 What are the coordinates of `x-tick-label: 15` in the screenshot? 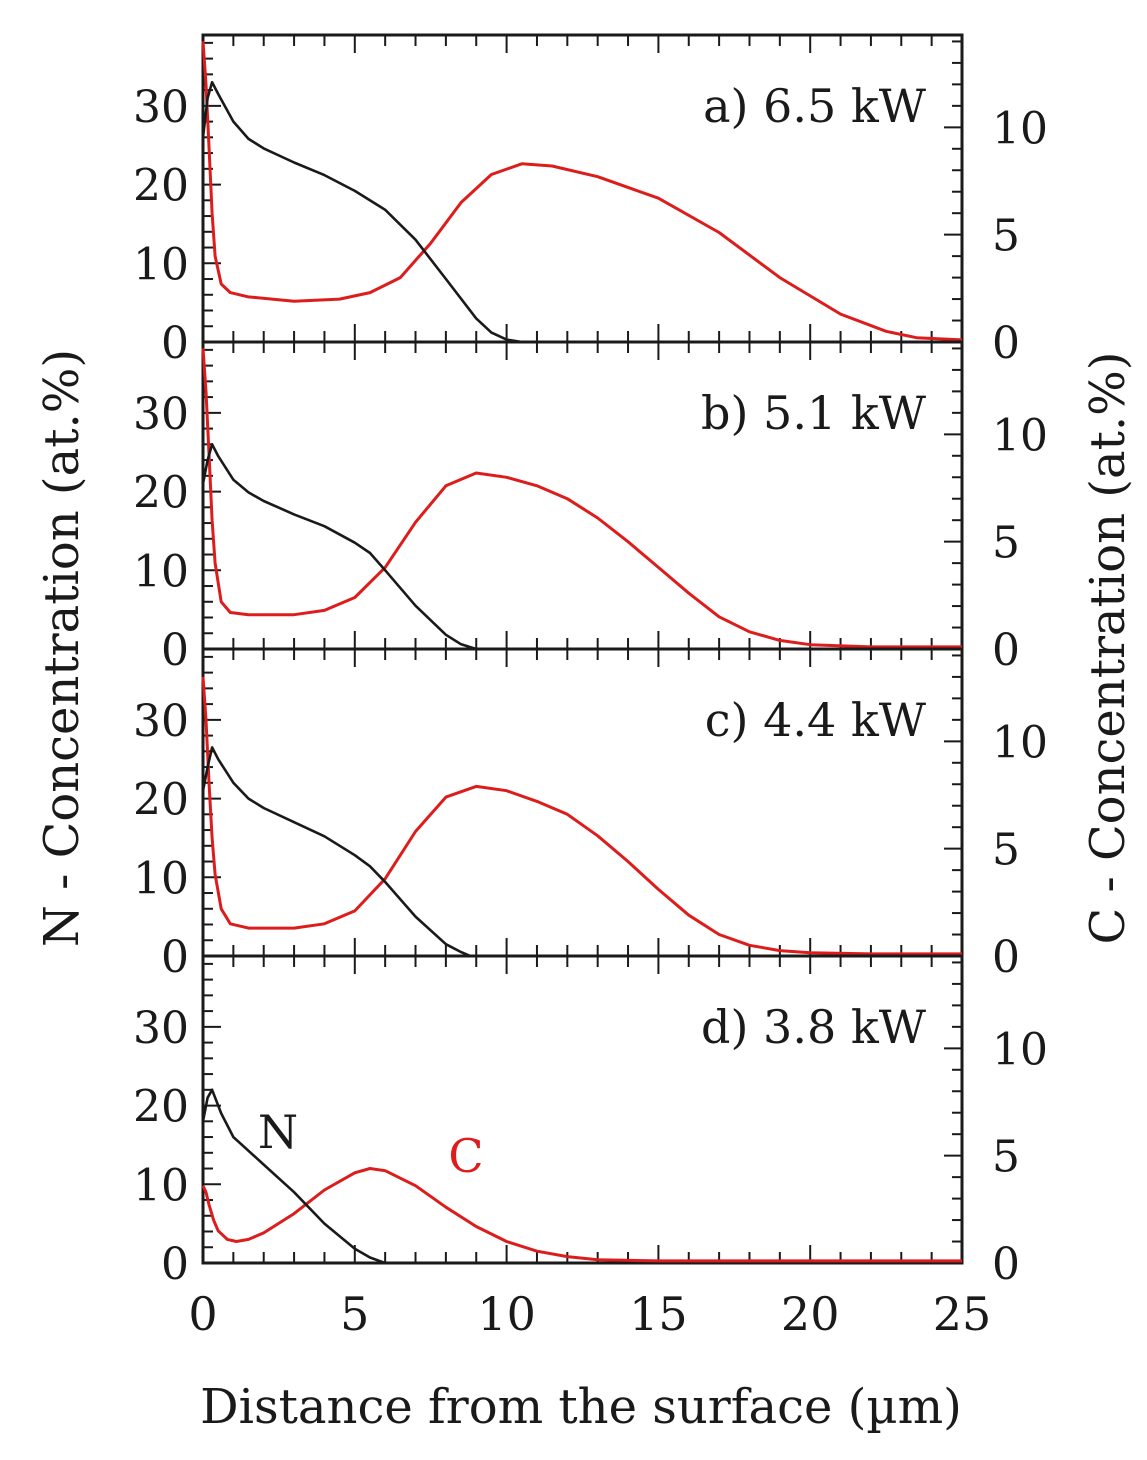 It's located at (658, 1314).